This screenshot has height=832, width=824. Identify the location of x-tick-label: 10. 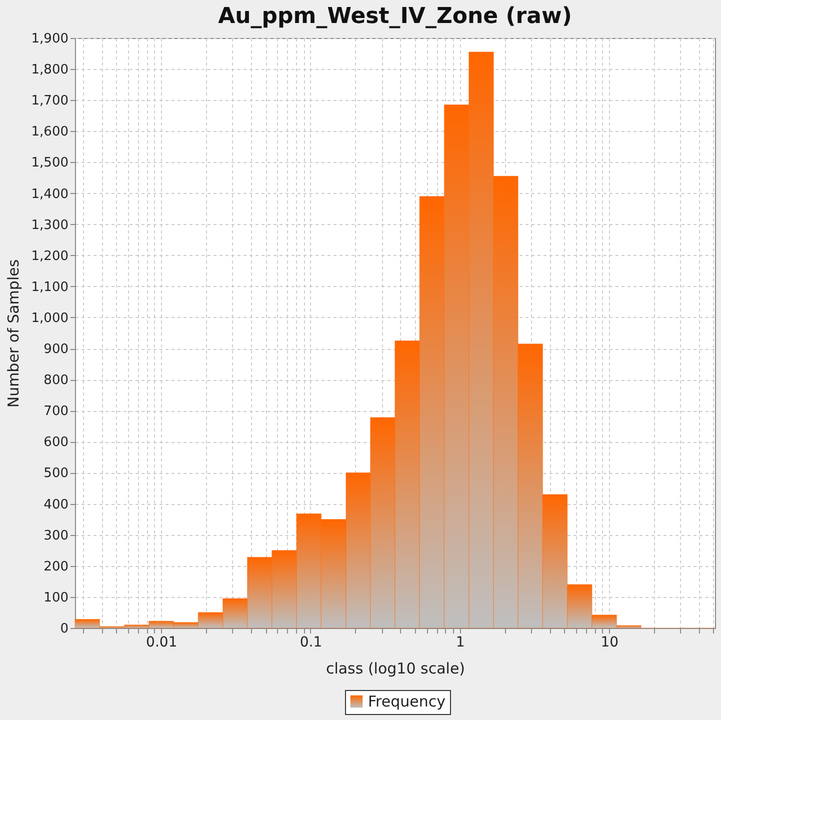
(609, 642).